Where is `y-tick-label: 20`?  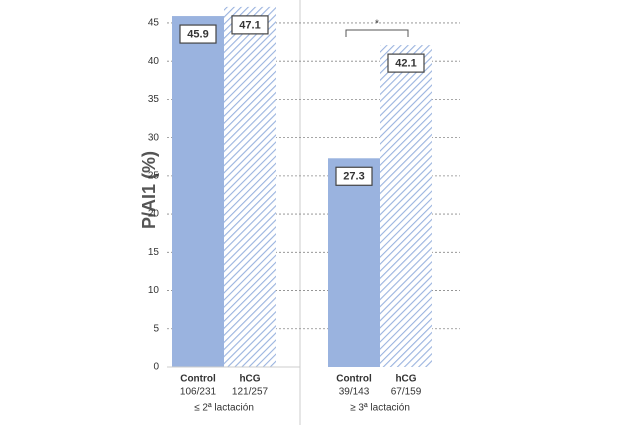 y-tick-label: 20 is located at coordinates (154, 214).